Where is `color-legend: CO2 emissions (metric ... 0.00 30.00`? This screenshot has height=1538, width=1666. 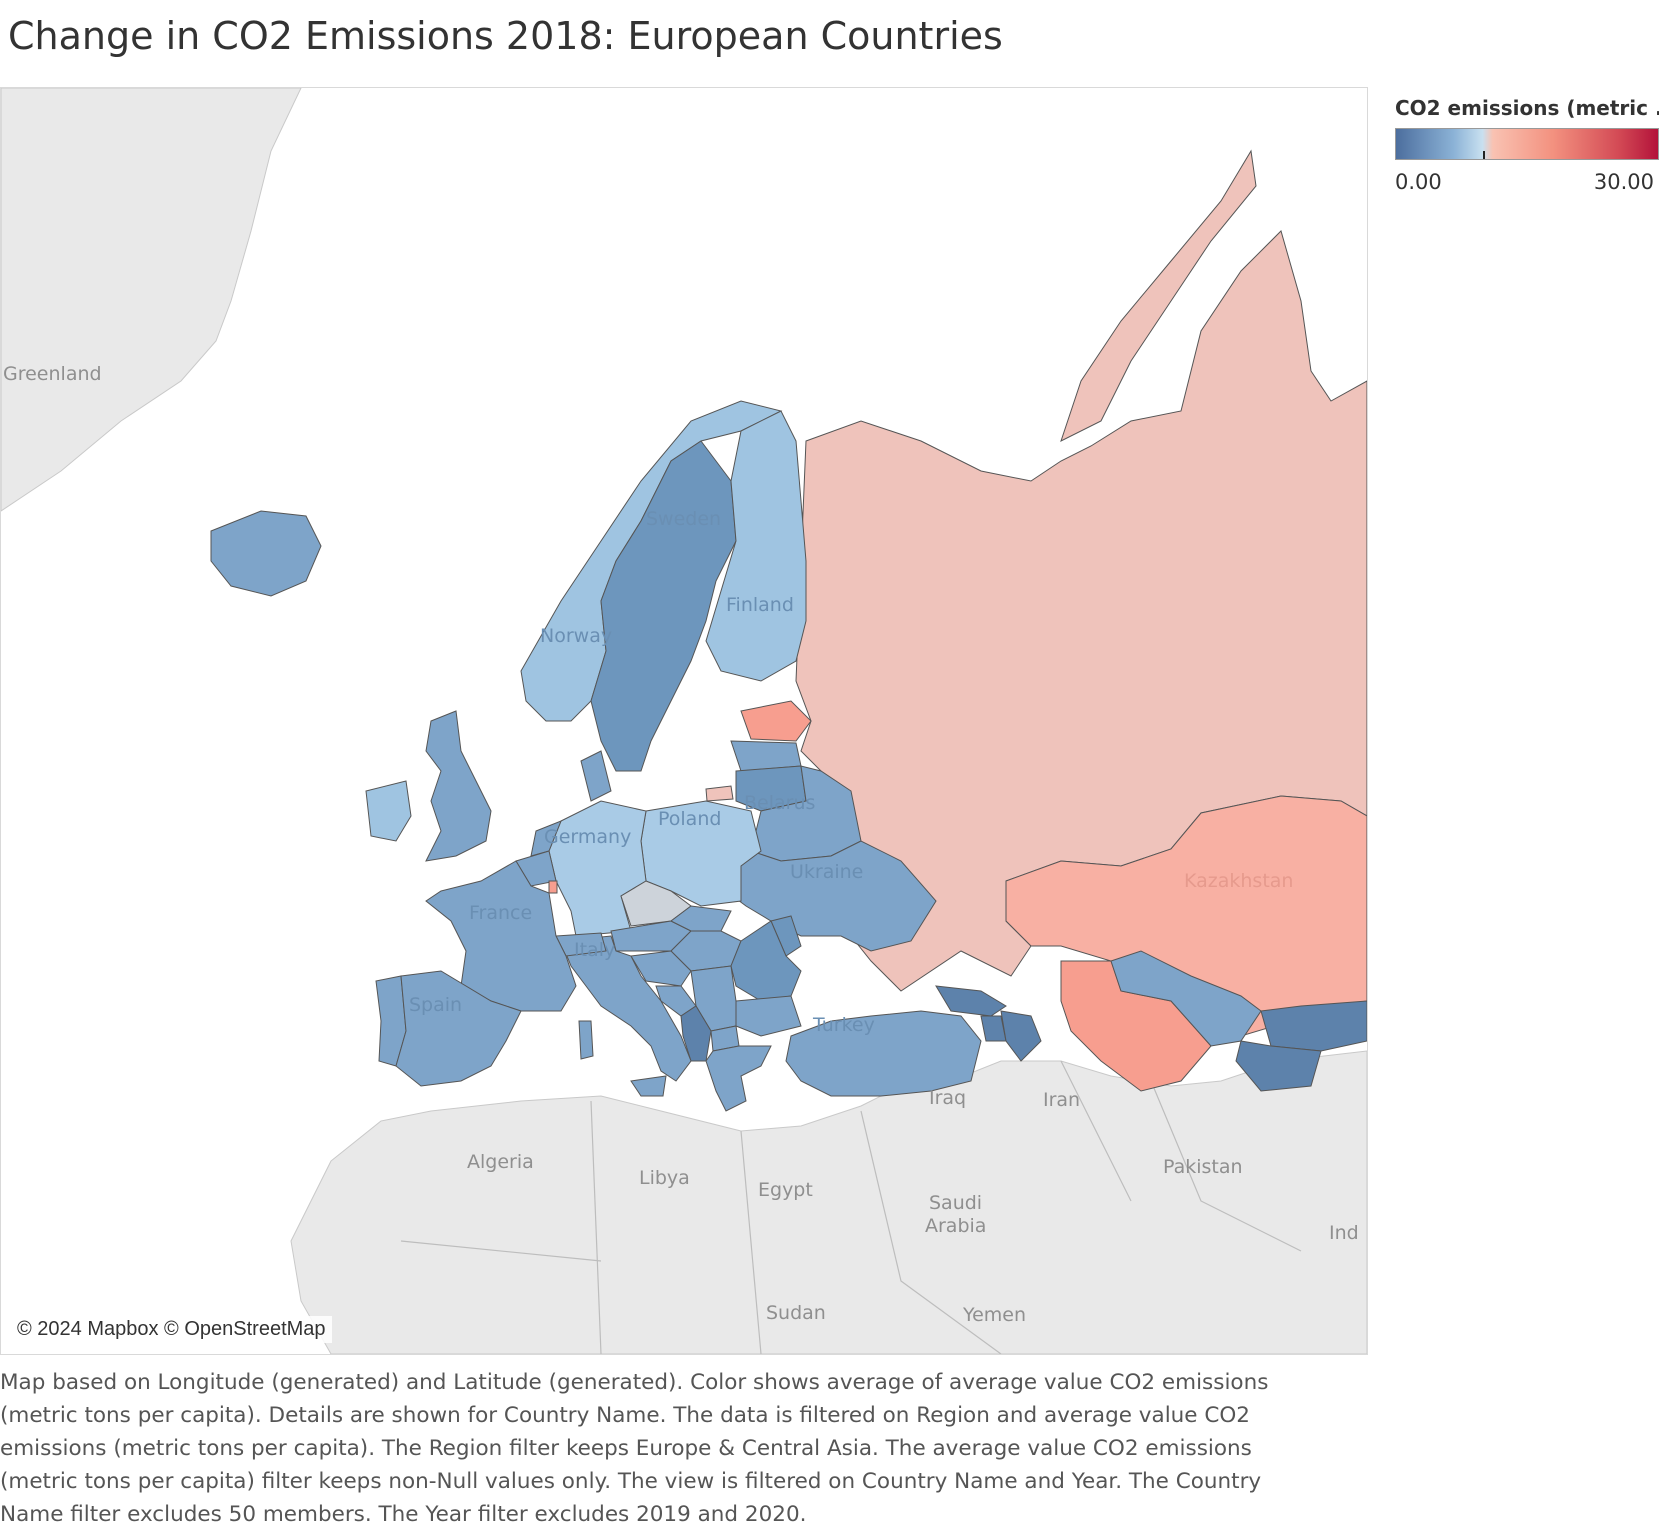 color-legend: CO2 emissions (metric ... 0.00 30.00 is located at coordinates (1527, 145).